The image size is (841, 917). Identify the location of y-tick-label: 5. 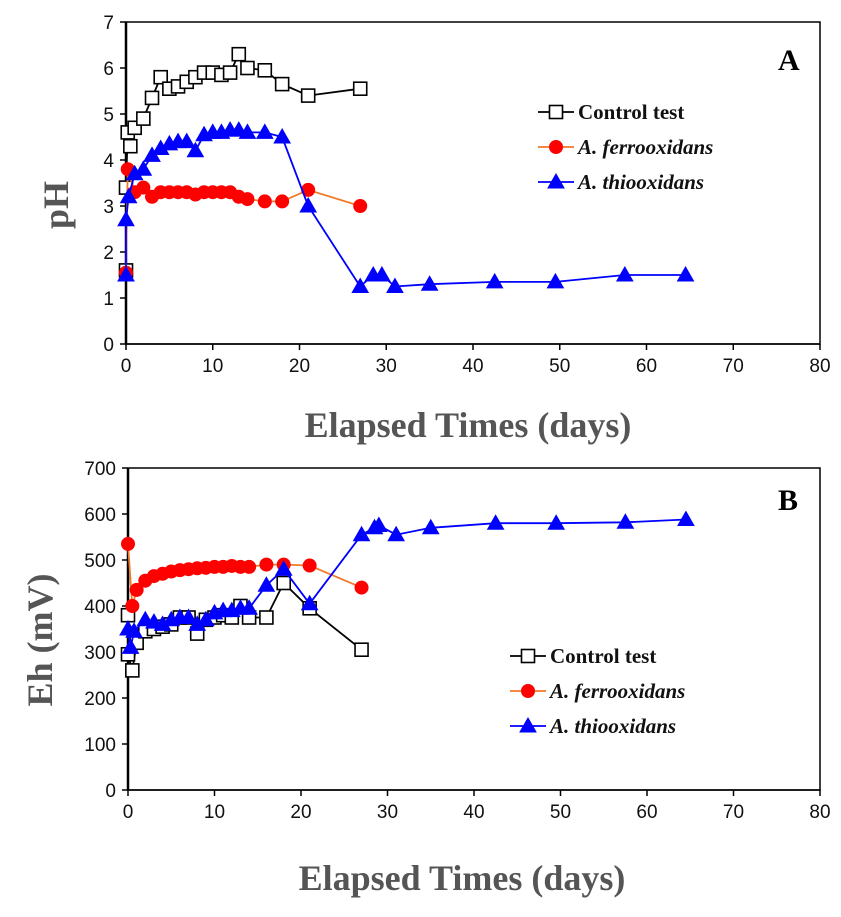
(108, 115).